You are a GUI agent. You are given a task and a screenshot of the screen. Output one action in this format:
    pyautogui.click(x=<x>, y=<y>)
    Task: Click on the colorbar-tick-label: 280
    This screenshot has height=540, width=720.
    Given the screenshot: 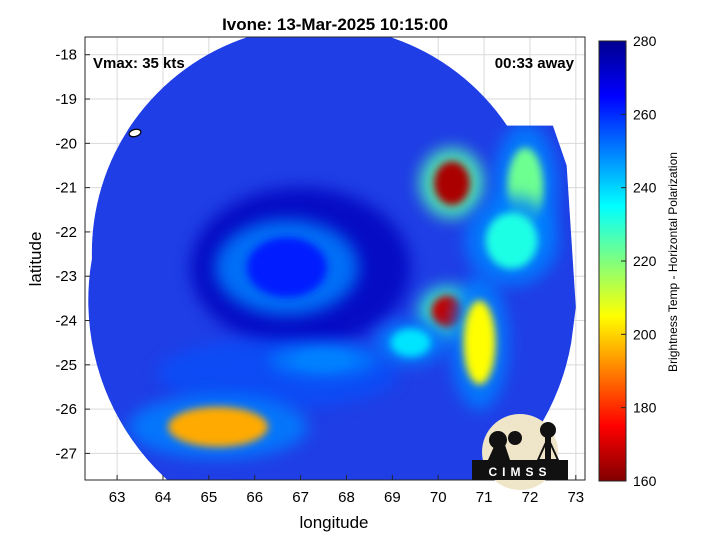 What is the action you would take?
    pyautogui.click(x=645, y=41)
    